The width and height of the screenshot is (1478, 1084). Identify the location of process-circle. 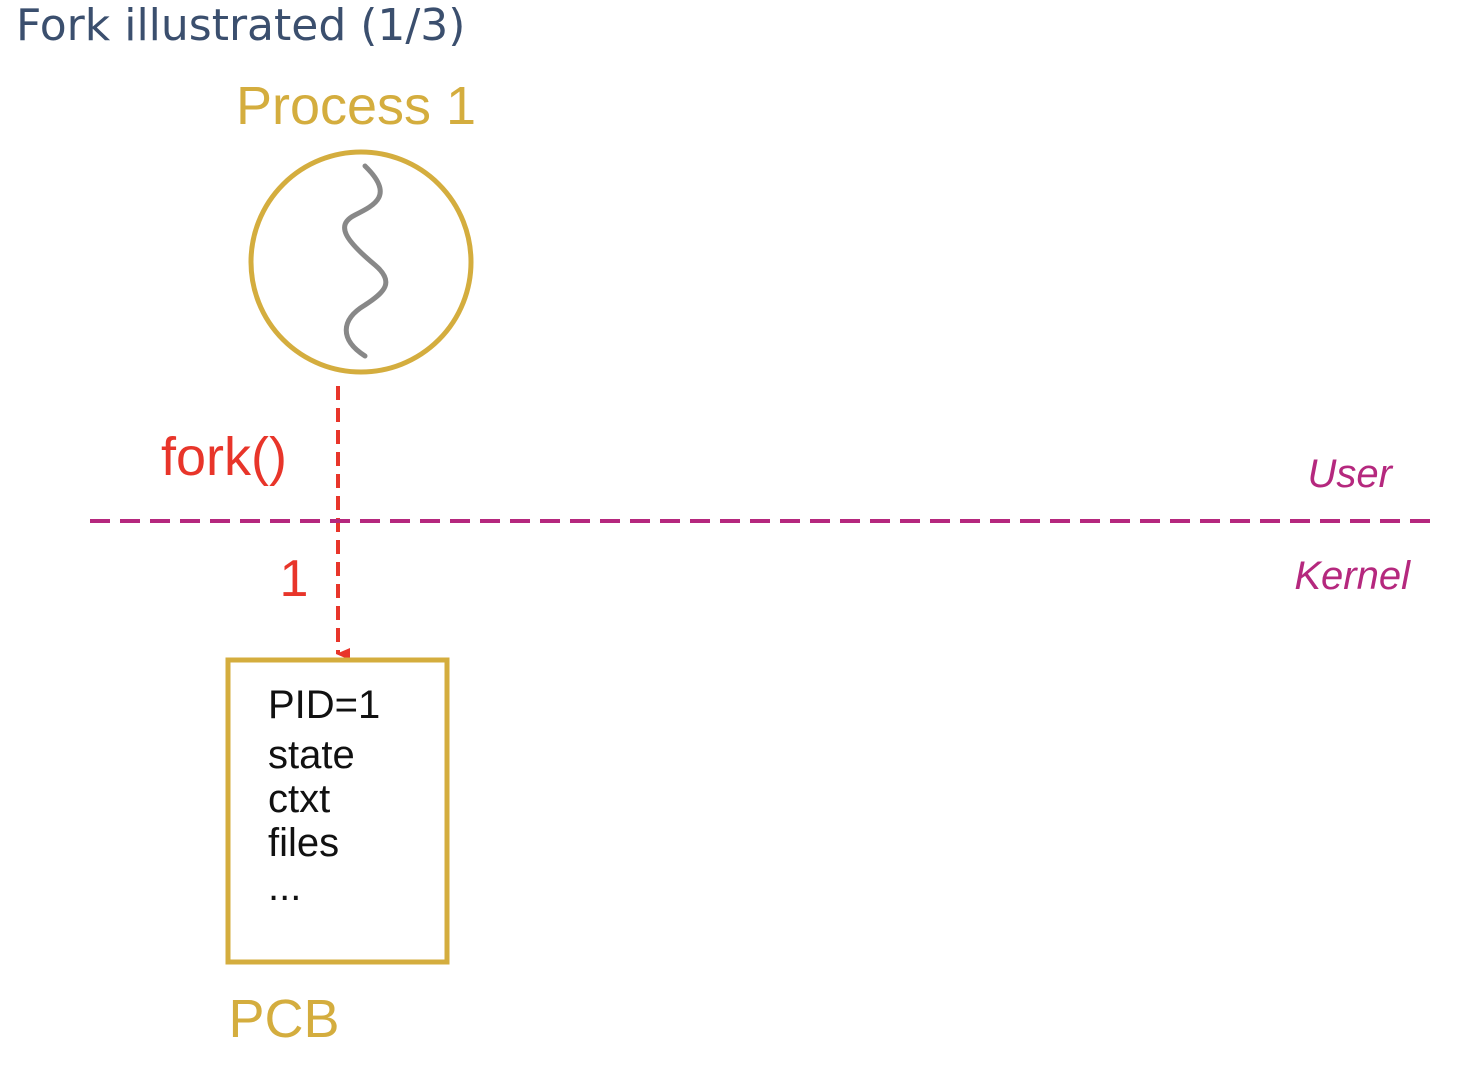
(361, 262).